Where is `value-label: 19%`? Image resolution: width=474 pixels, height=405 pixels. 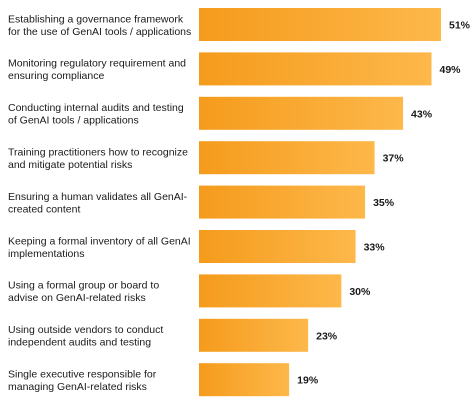
value-label: 19% is located at coordinates (308, 381).